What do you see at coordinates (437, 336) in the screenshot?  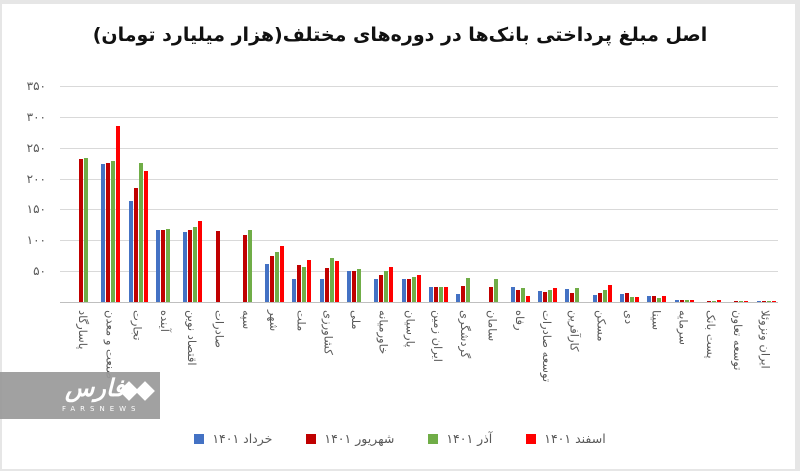 I see `x-tick-label: ایران زمین` at bounding box center [437, 336].